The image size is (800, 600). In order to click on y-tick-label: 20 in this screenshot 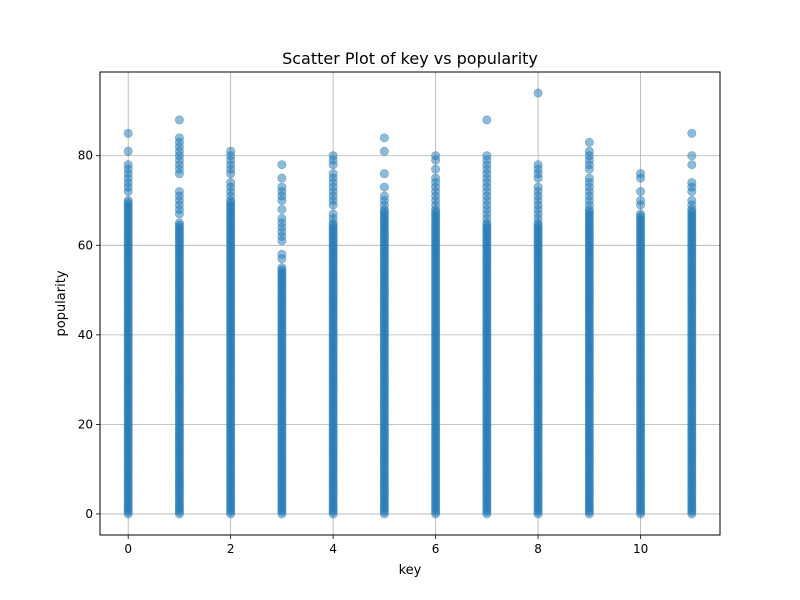, I will do `click(85, 424)`.